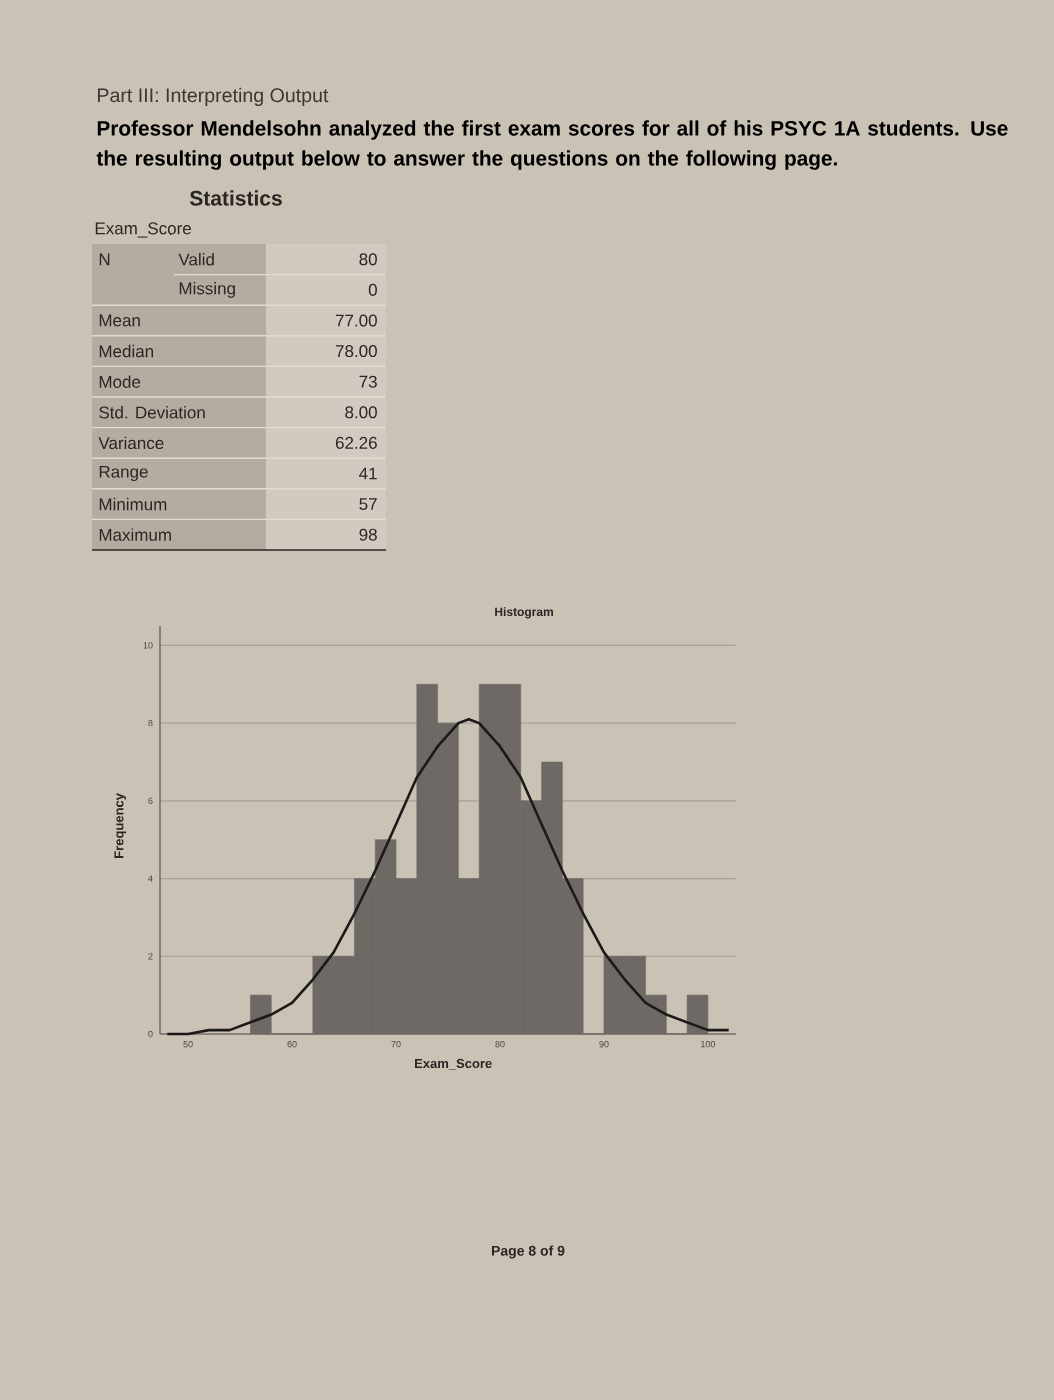 This screenshot has width=1054, height=1400. I want to click on category-label: Missing, so click(207, 289).